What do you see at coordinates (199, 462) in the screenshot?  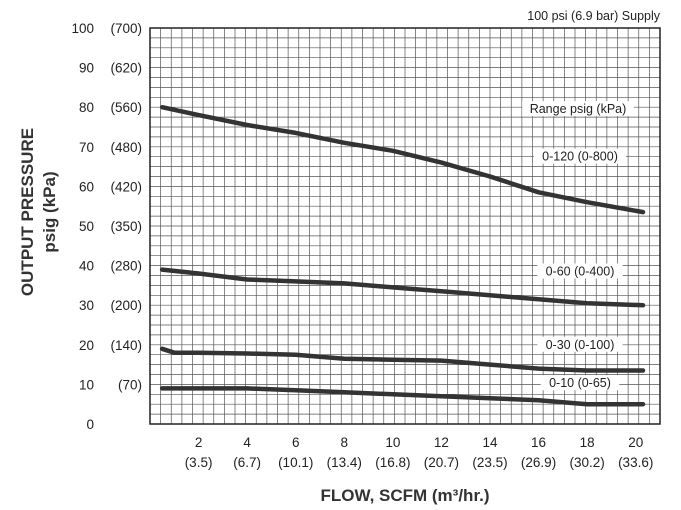 I see `x-tick-m3-label: (3.5)` at bounding box center [199, 462].